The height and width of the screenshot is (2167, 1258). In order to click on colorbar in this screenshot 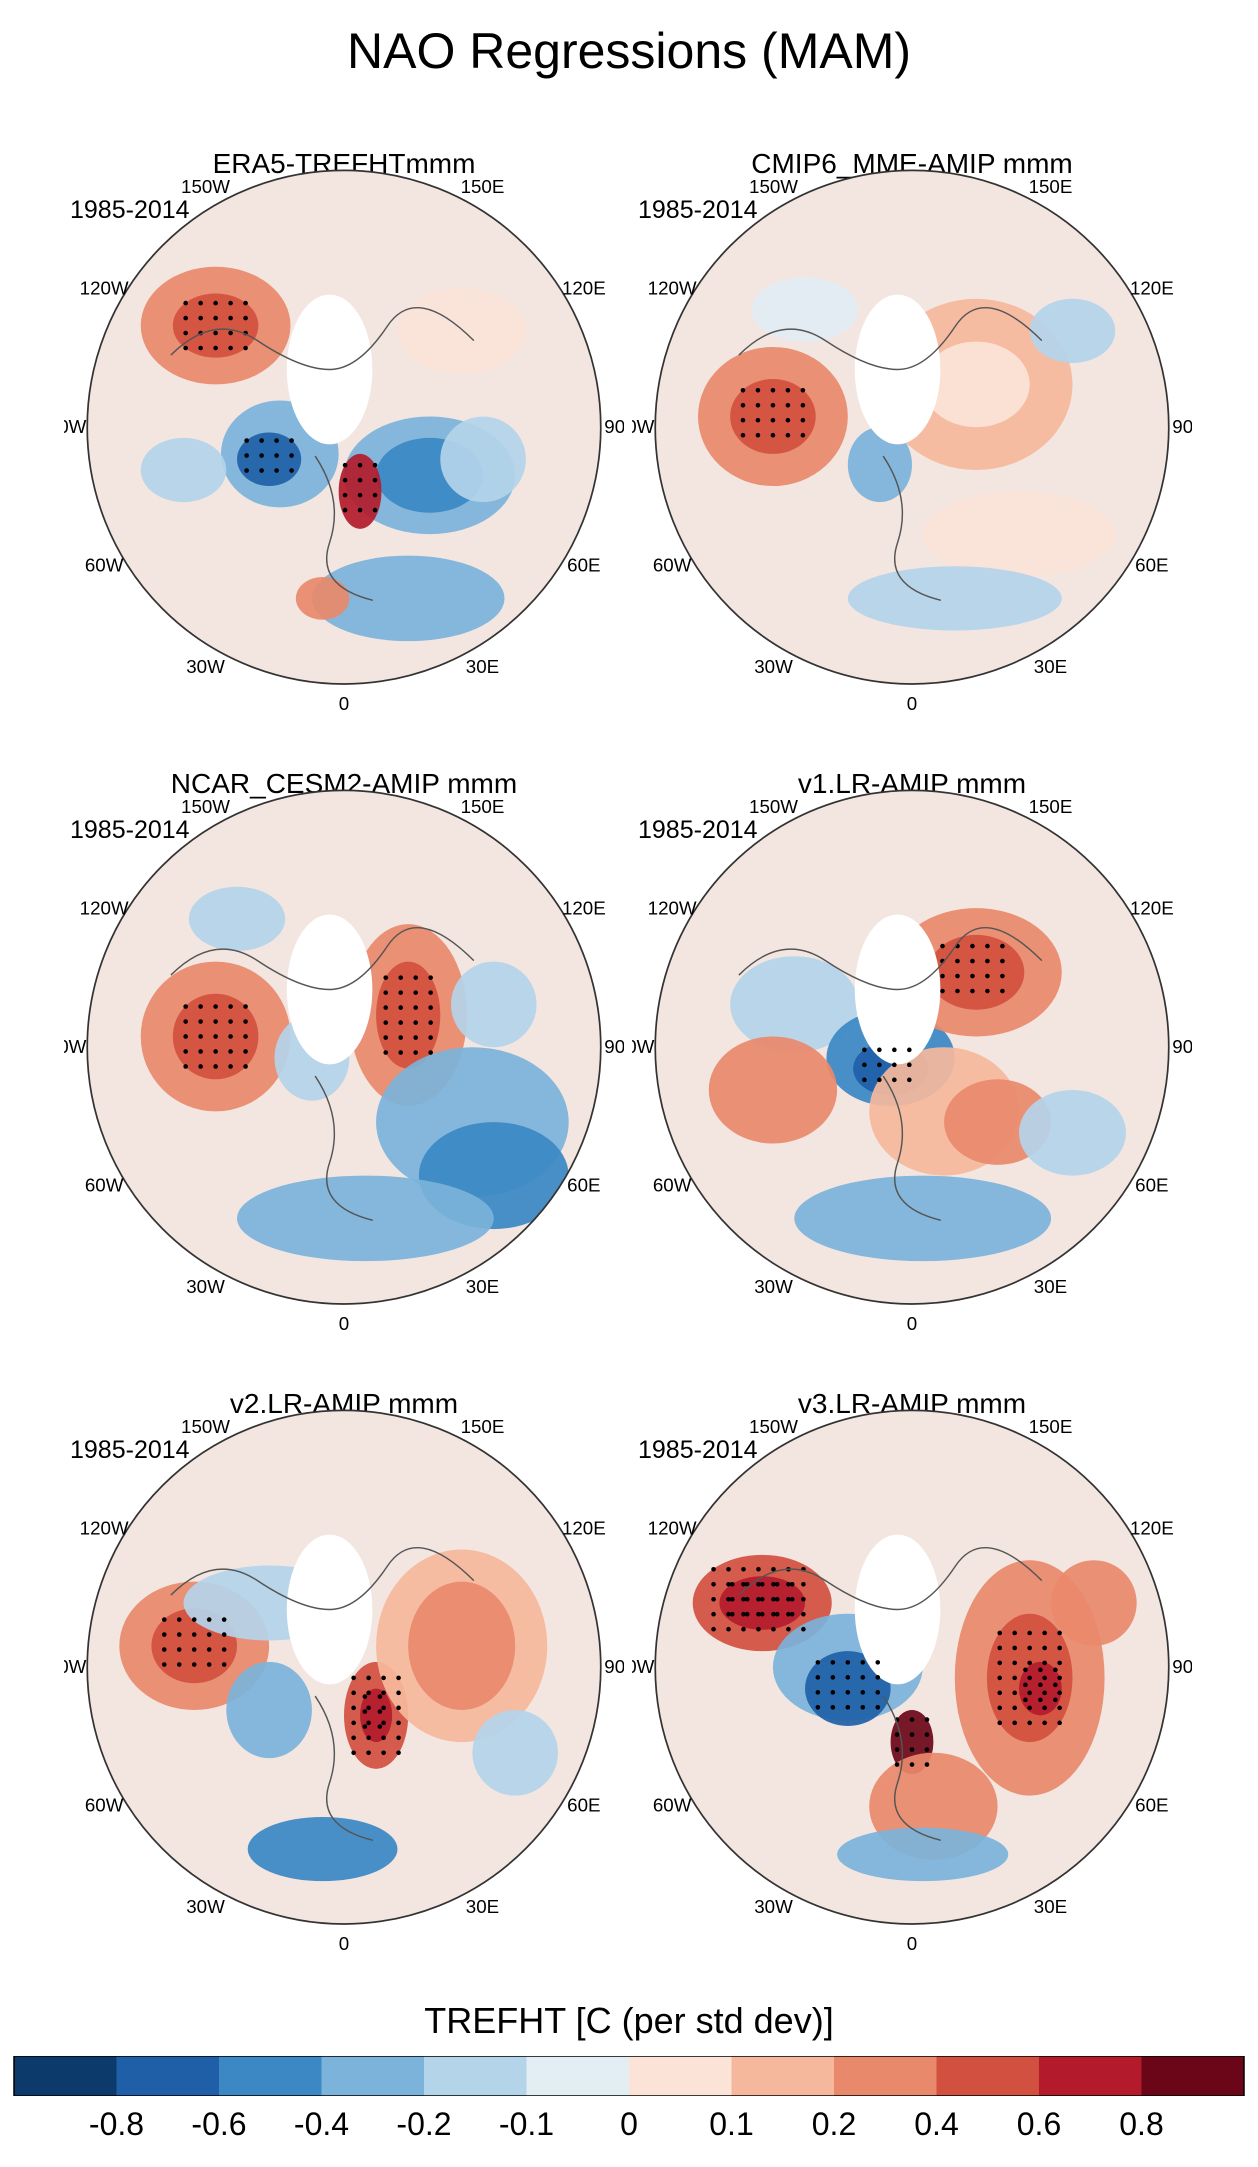, I will do `click(629, 2076)`.